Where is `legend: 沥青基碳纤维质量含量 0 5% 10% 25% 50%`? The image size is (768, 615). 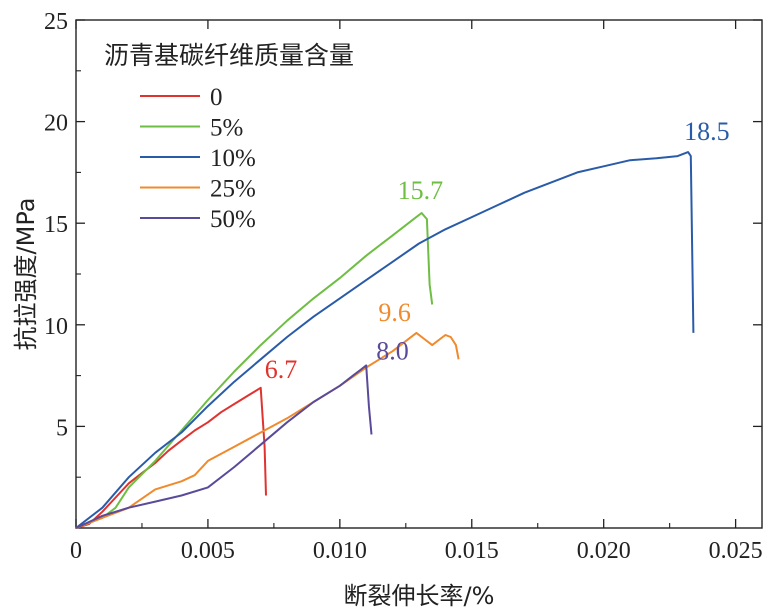
legend: 沥青基碳纤维质量含量 0 5% 10% 25% 50% is located at coordinates (229, 137).